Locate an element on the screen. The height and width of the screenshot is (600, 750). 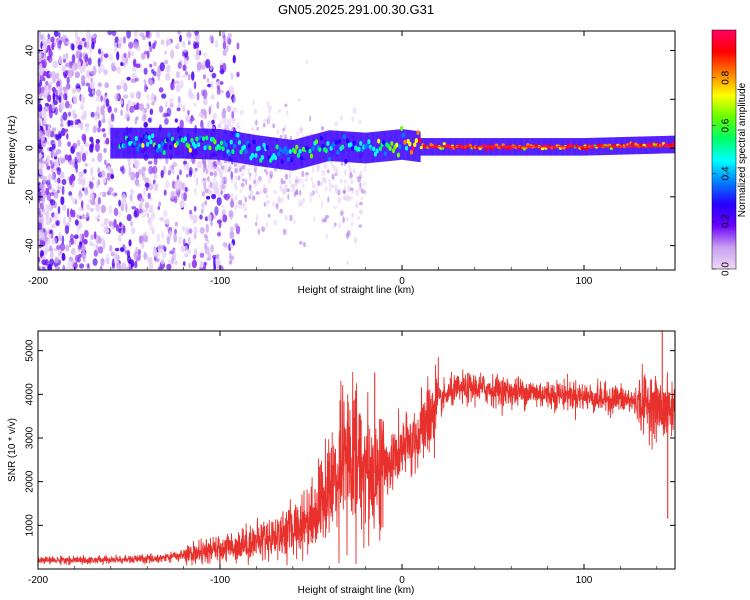
colorbar-frame is located at coordinates (724, 149).